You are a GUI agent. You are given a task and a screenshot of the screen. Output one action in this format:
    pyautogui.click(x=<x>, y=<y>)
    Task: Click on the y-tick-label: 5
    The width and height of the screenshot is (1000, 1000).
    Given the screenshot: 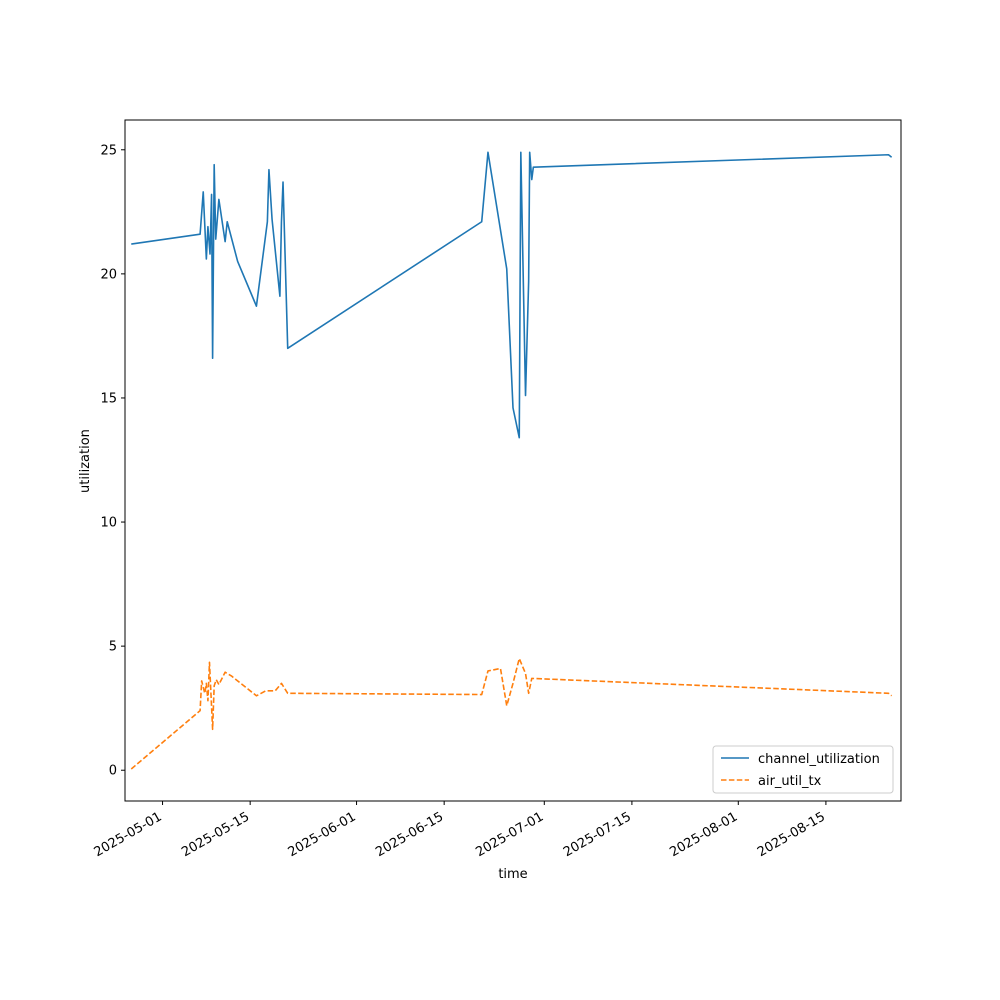 What is the action you would take?
    pyautogui.click(x=113, y=647)
    